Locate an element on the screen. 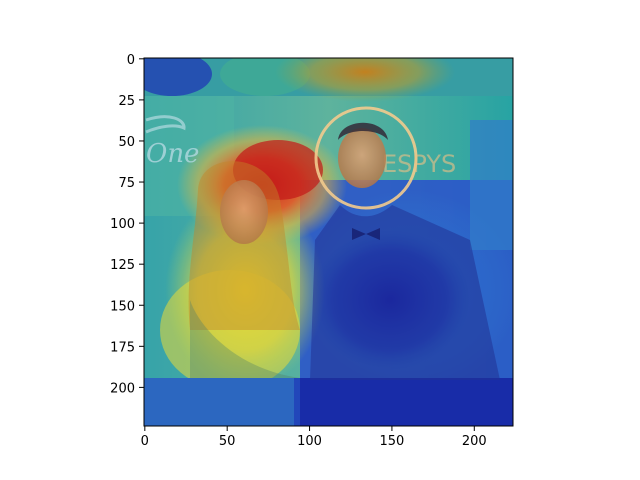  y-tick-label: 50 is located at coordinates (126, 142).